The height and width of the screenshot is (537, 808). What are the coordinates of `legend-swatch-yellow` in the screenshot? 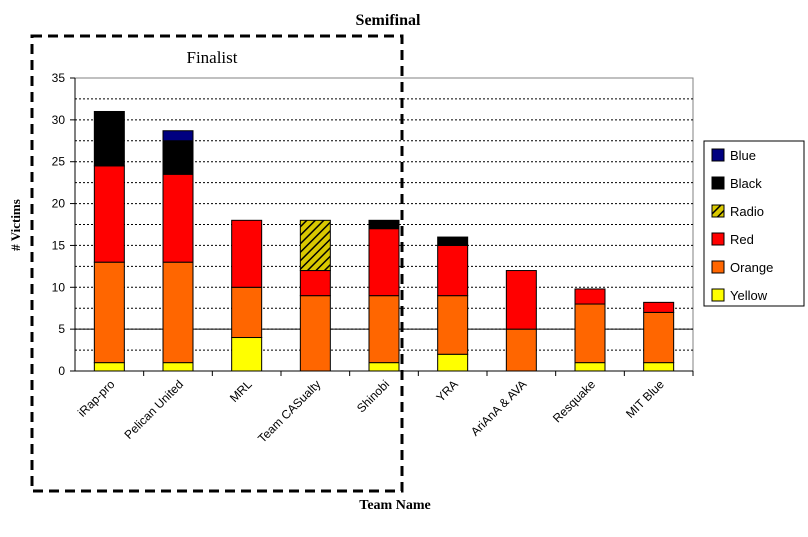 It's located at (718, 295).